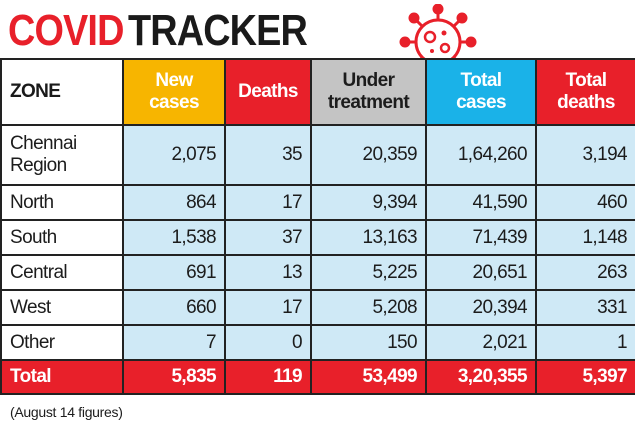 The image size is (635, 433). What do you see at coordinates (62, 307) in the screenshot?
I see `zone-cell: West` at bounding box center [62, 307].